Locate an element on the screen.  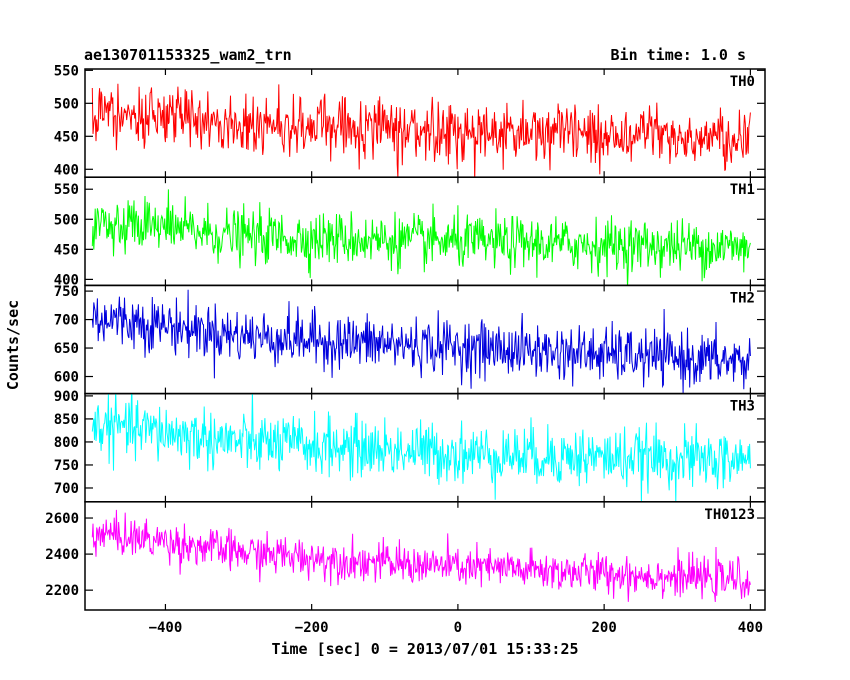
y-tick-label: 600 is located at coordinates (66, 378).